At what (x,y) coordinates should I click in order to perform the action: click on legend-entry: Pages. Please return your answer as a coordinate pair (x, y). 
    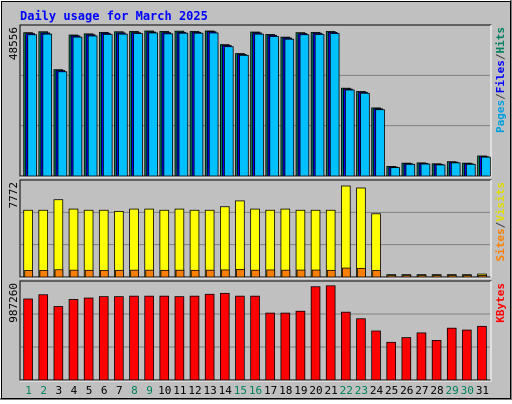
    Looking at the image, I should click on (500, 116).